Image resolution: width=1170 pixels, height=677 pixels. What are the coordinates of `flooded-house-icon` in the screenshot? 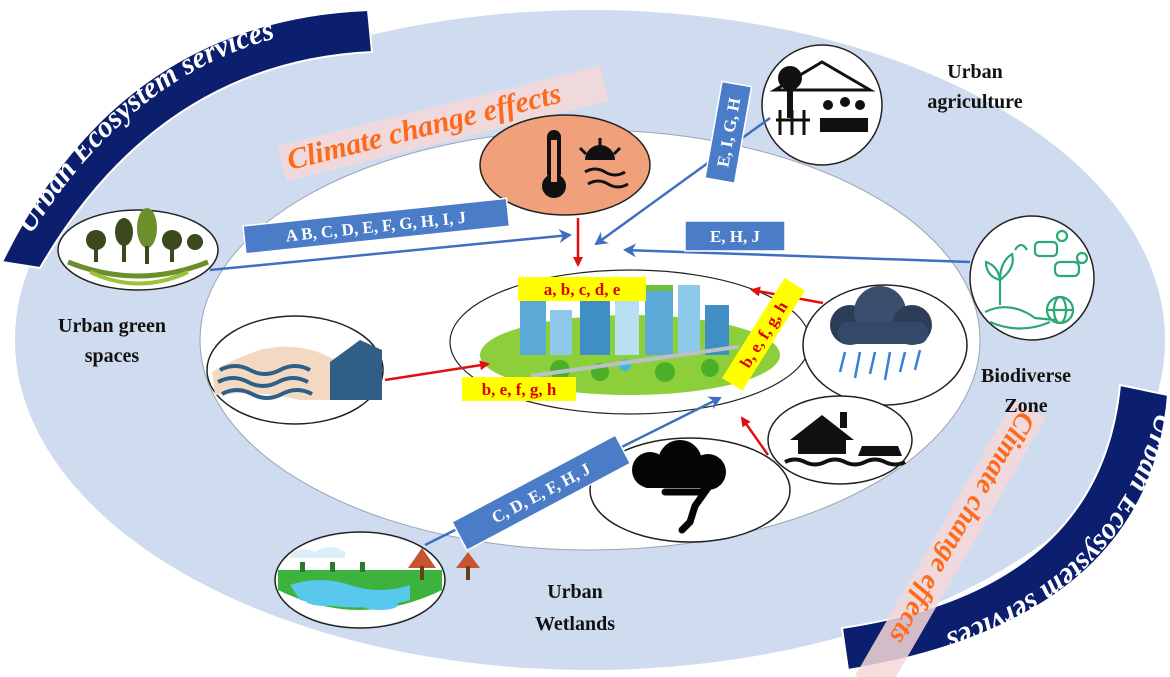 It's located at (845, 439).